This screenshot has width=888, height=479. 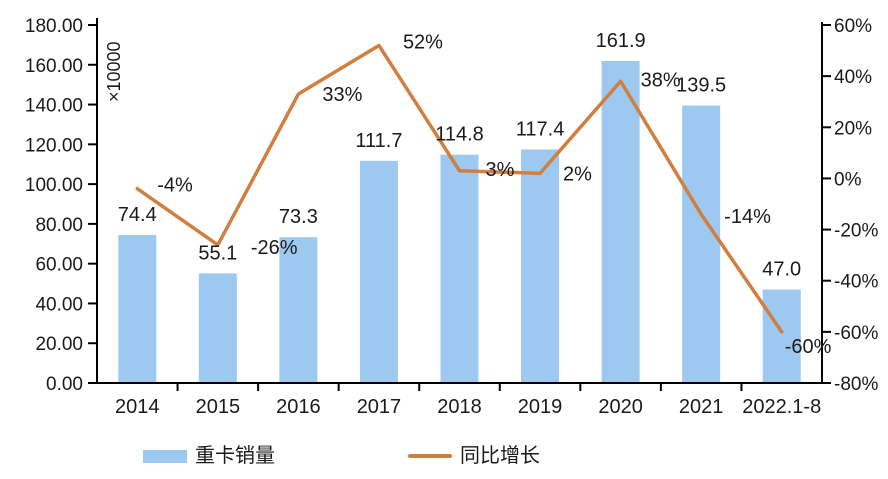 I want to click on line-value-label: 2%, so click(x=577, y=174).